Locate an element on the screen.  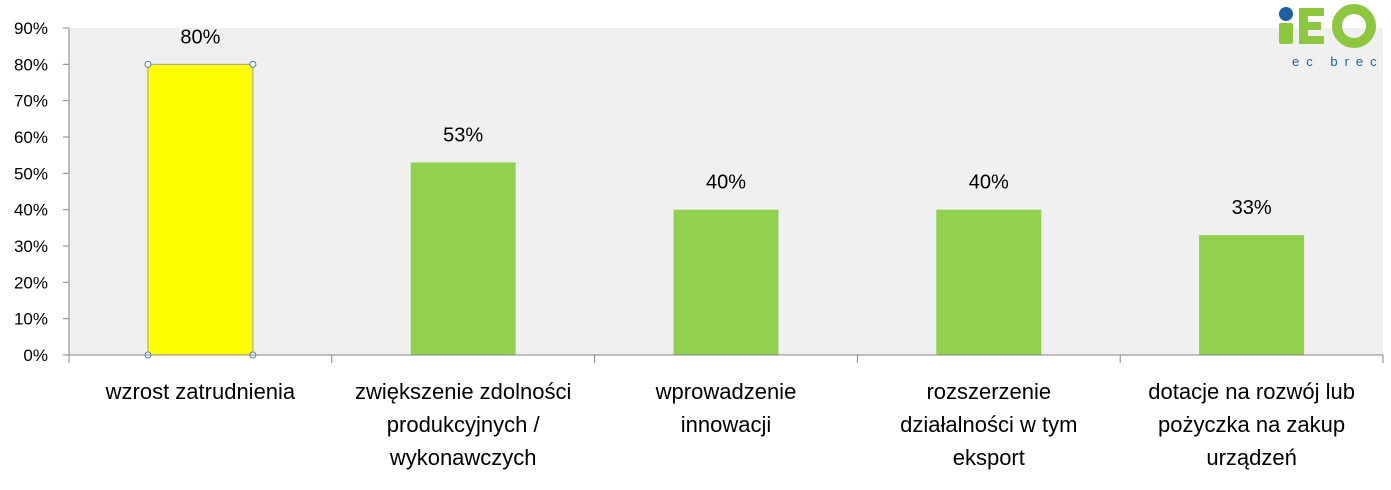
x-tick-label-line: innowacji is located at coordinates (726, 424).